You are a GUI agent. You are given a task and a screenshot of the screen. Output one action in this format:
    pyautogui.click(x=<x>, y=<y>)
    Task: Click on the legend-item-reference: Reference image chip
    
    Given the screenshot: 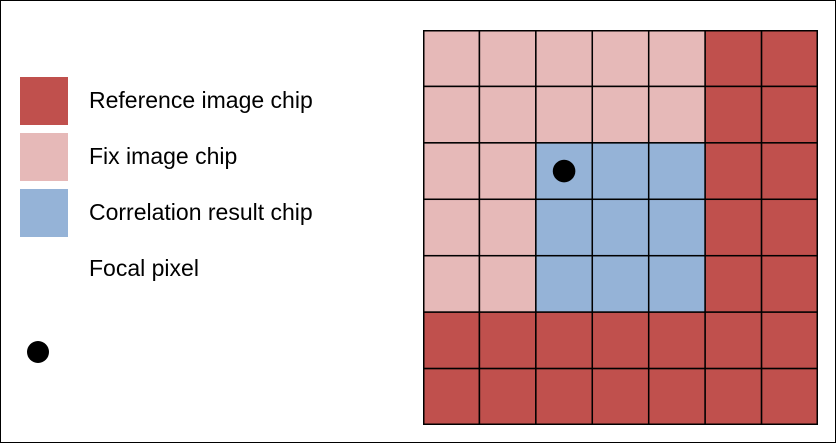 What is the action you would take?
    pyautogui.click(x=200, y=101)
    